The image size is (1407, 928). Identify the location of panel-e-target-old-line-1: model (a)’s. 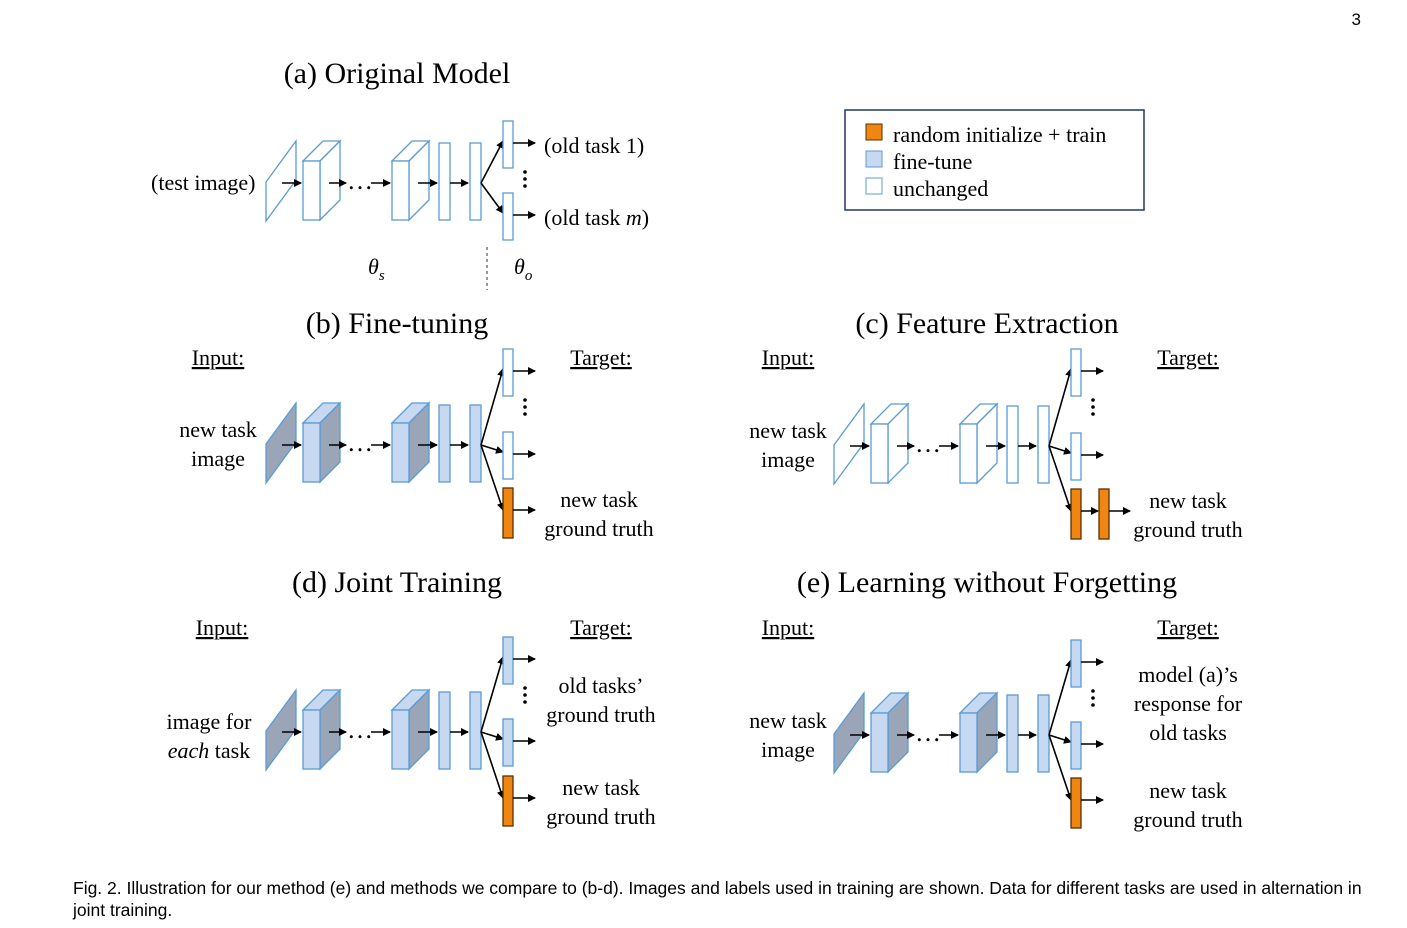
(1188, 674).